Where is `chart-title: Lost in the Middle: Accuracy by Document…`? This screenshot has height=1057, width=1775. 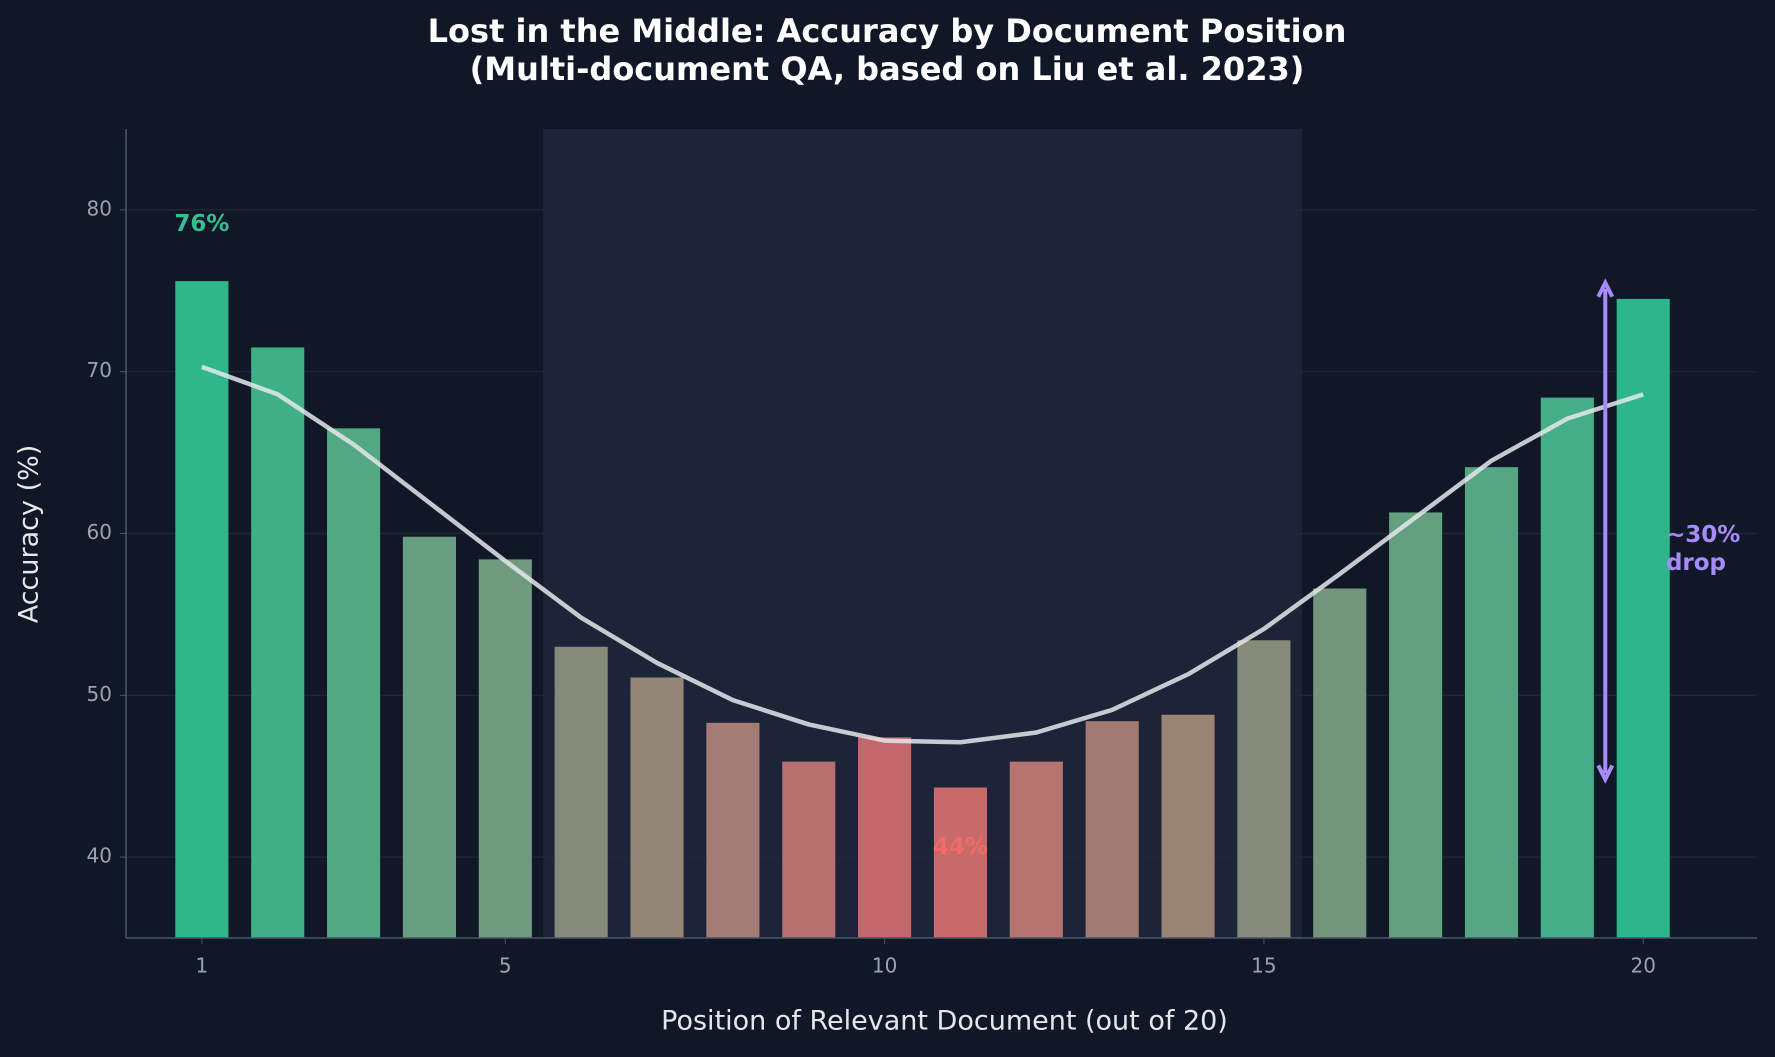
chart-title: Lost in the Middle: Accuracy by Document… is located at coordinates (887, 31).